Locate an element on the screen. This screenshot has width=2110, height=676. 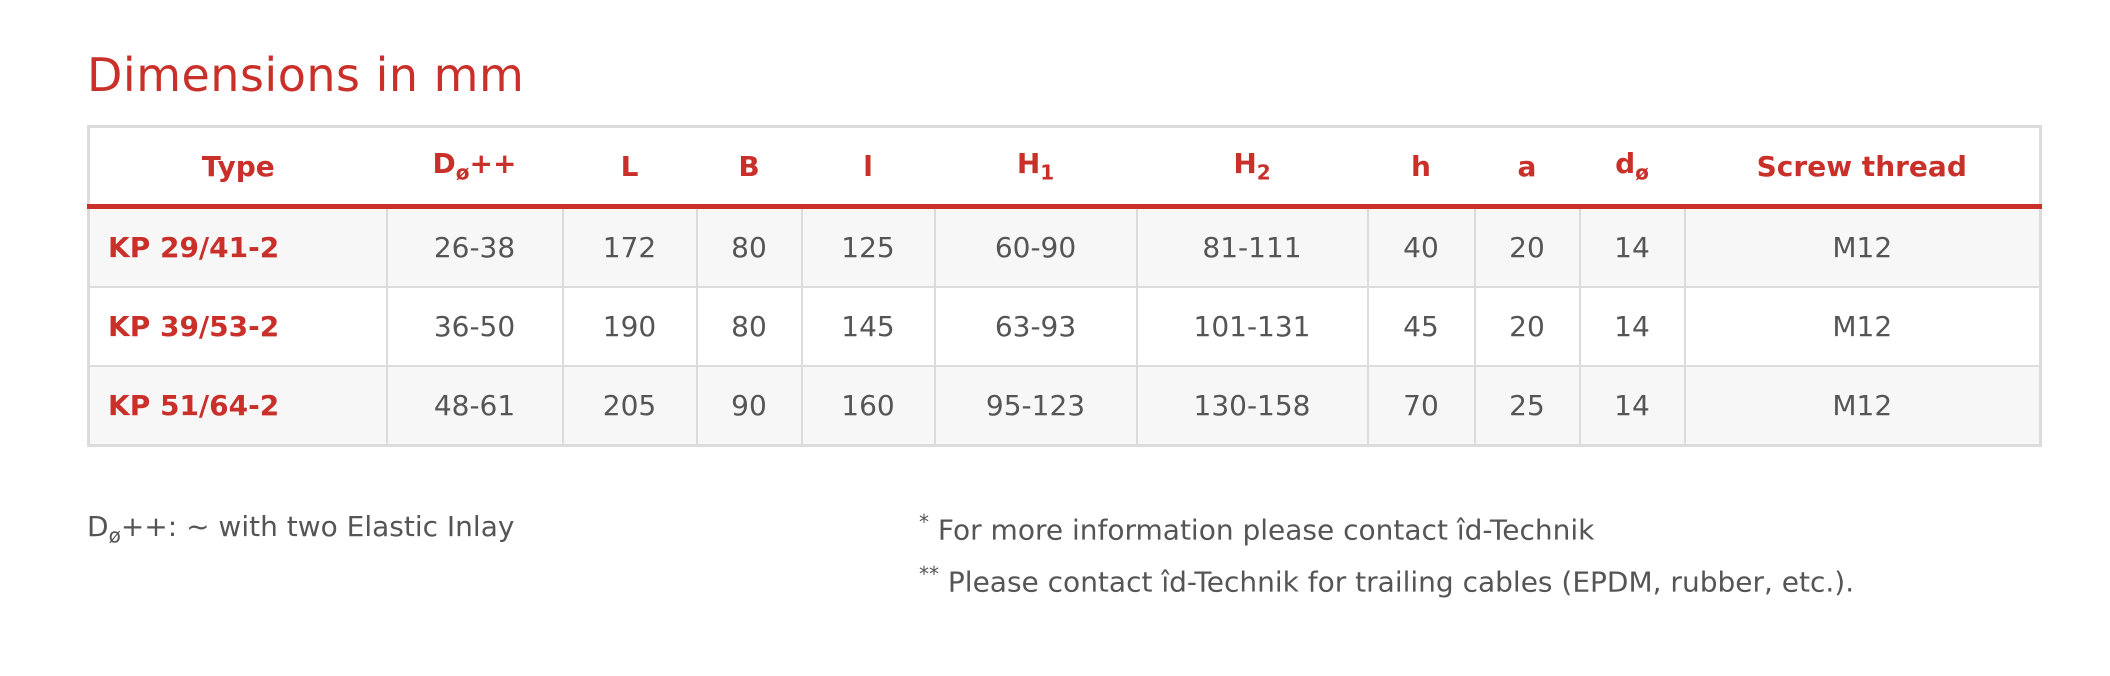
value-cell: 205 is located at coordinates (629, 406).